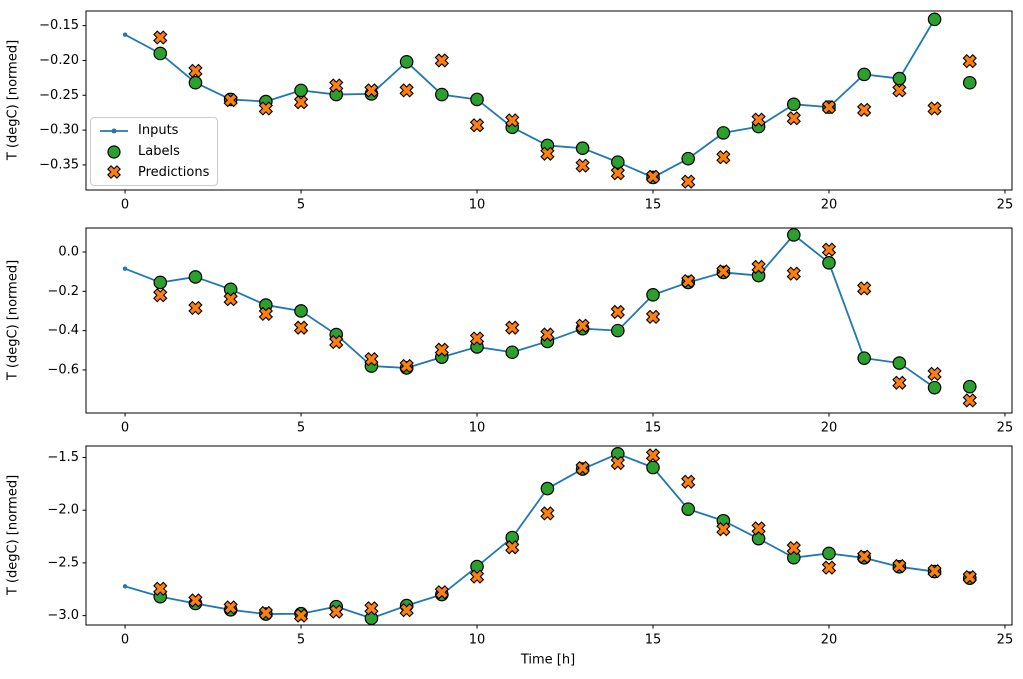 This screenshot has height=679, width=1023. What do you see at coordinates (63, 457) in the screenshot?
I see `y-tick-label: −1.5` at bounding box center [63, 457].